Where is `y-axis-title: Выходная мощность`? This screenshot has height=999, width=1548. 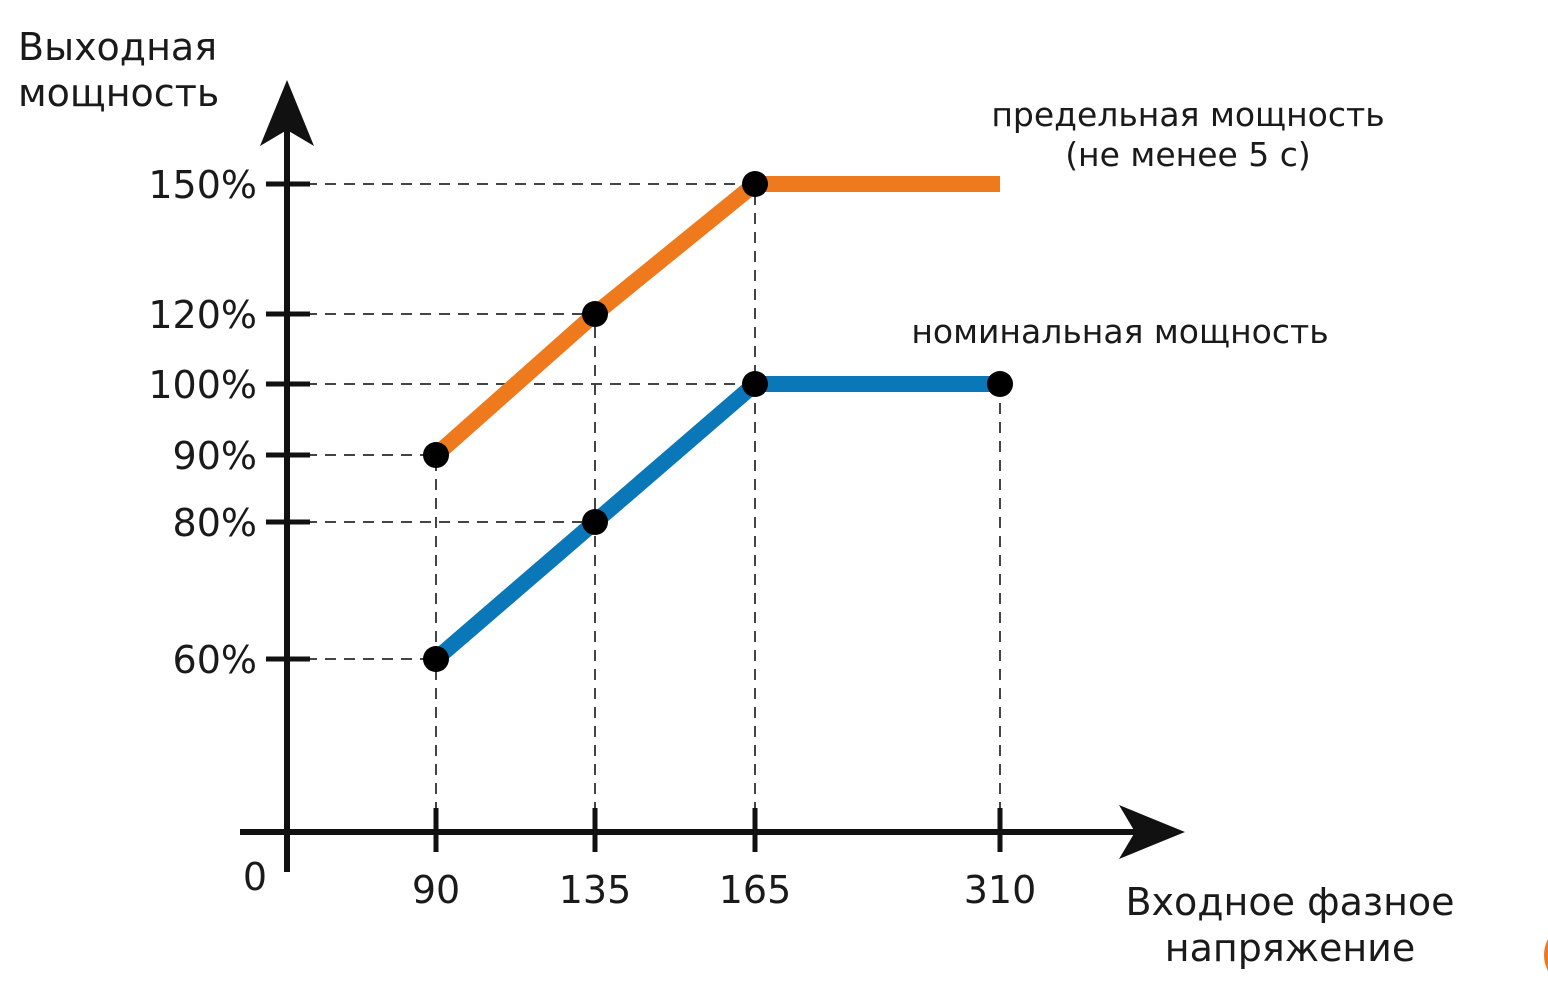
y-axis-title: Выходная мощность is located at coordinates (118, 70).